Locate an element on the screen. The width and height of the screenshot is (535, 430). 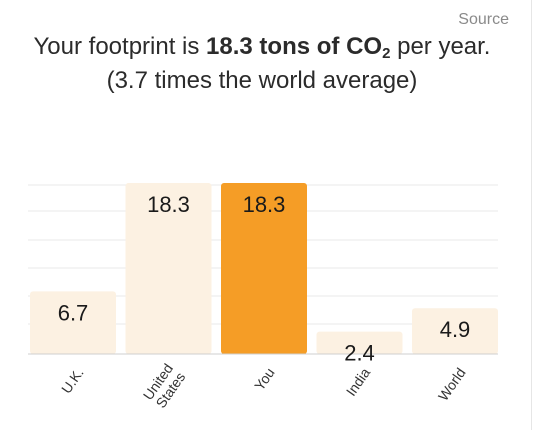
category-label: India is located at coordinates (358, 382).